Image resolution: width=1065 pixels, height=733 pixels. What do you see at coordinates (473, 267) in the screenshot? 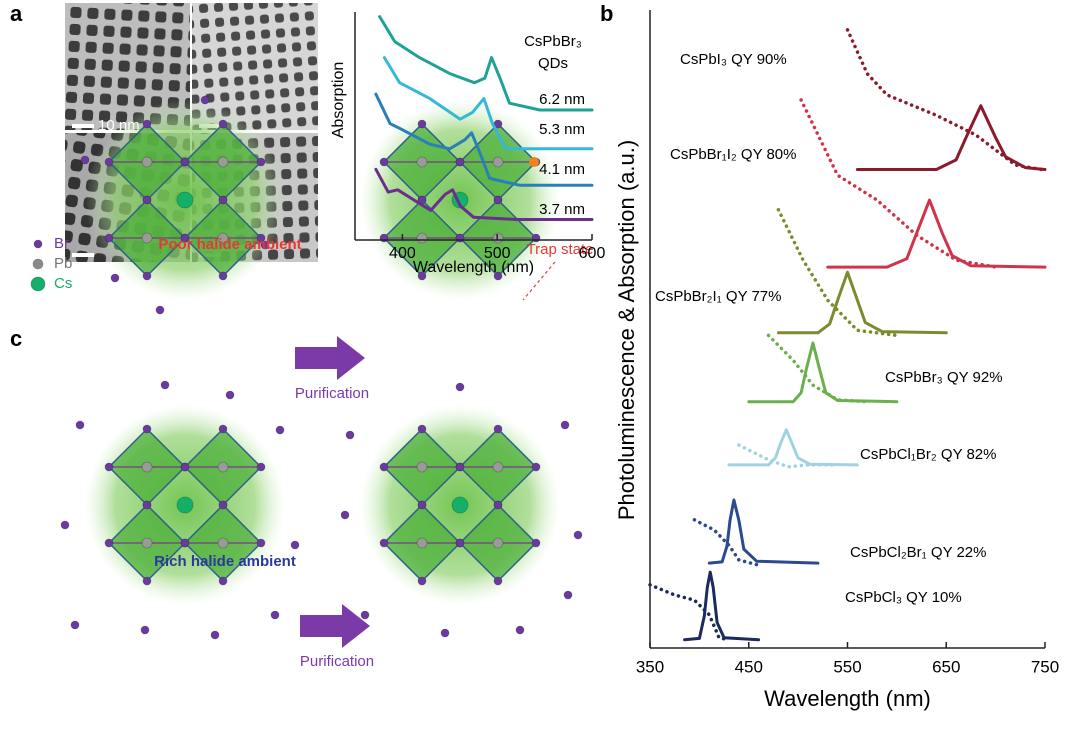
I see `x-axis-label: Wavelength (nm)` at bounding box center [473, 267].